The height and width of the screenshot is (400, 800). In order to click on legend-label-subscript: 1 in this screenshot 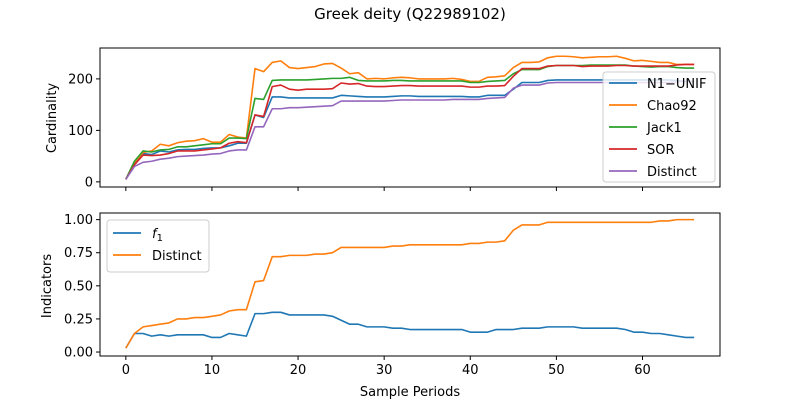, I will do `click(160, 238)`.